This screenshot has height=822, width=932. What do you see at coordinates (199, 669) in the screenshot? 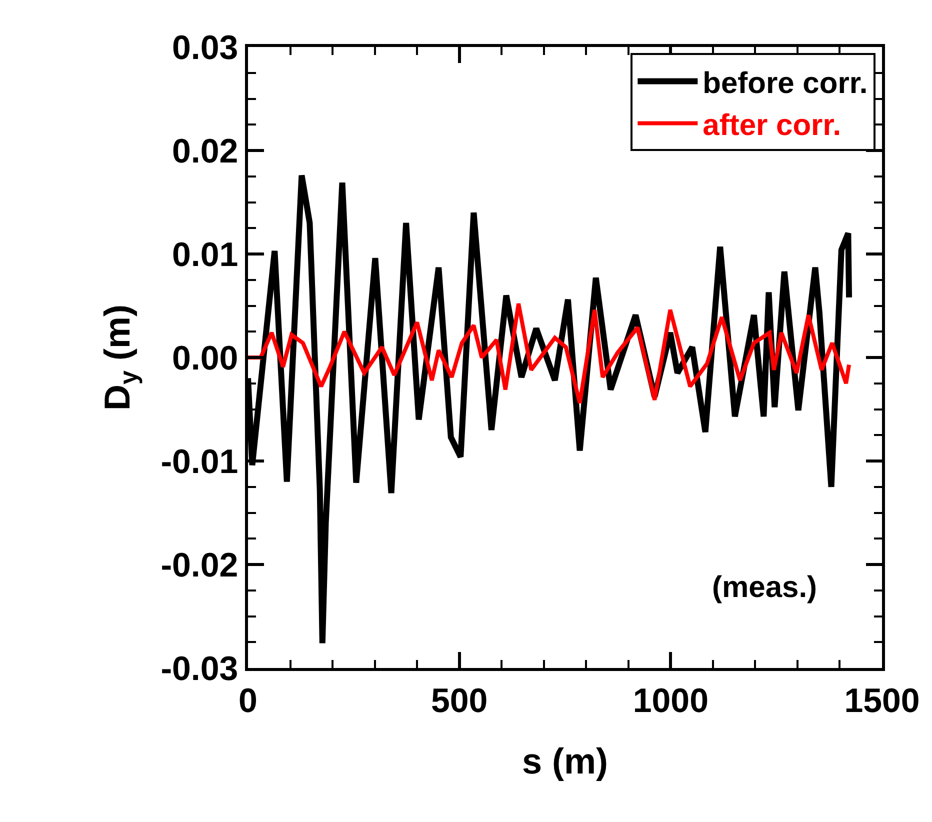
I see `y-tick-label: -0.03` at bounding box center [199, 669].